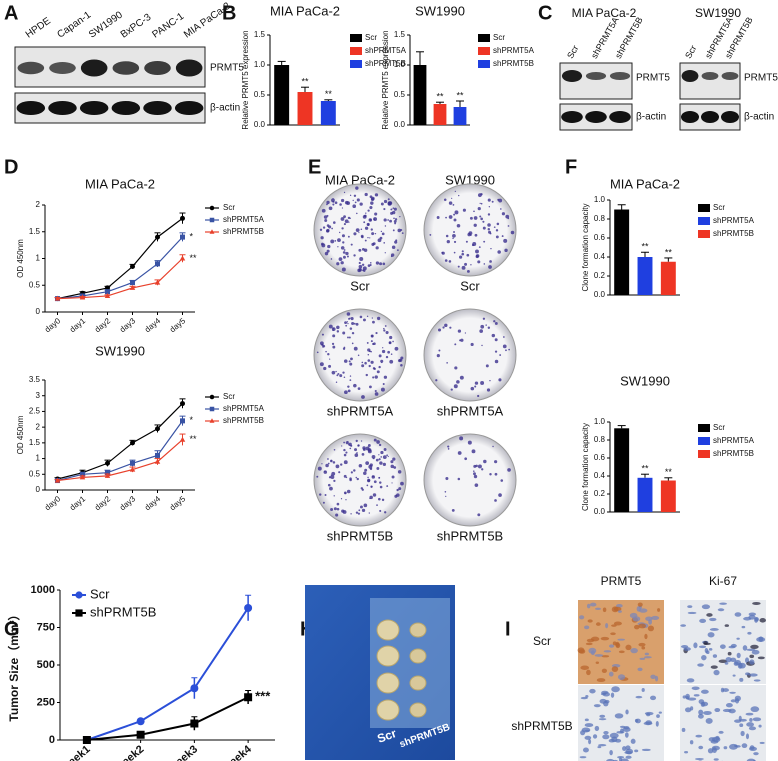  Describe the element at coordinates (12, 629) in the screenshot. I see `panel-letter: G` at that location.